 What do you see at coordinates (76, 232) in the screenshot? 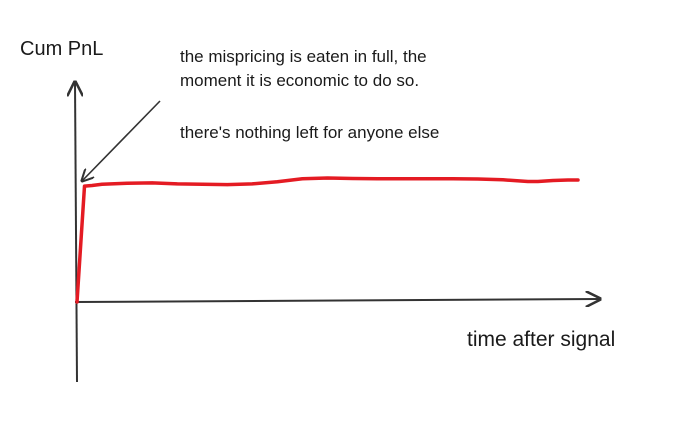
I see `y-axis` at bounding box center [76, 232].